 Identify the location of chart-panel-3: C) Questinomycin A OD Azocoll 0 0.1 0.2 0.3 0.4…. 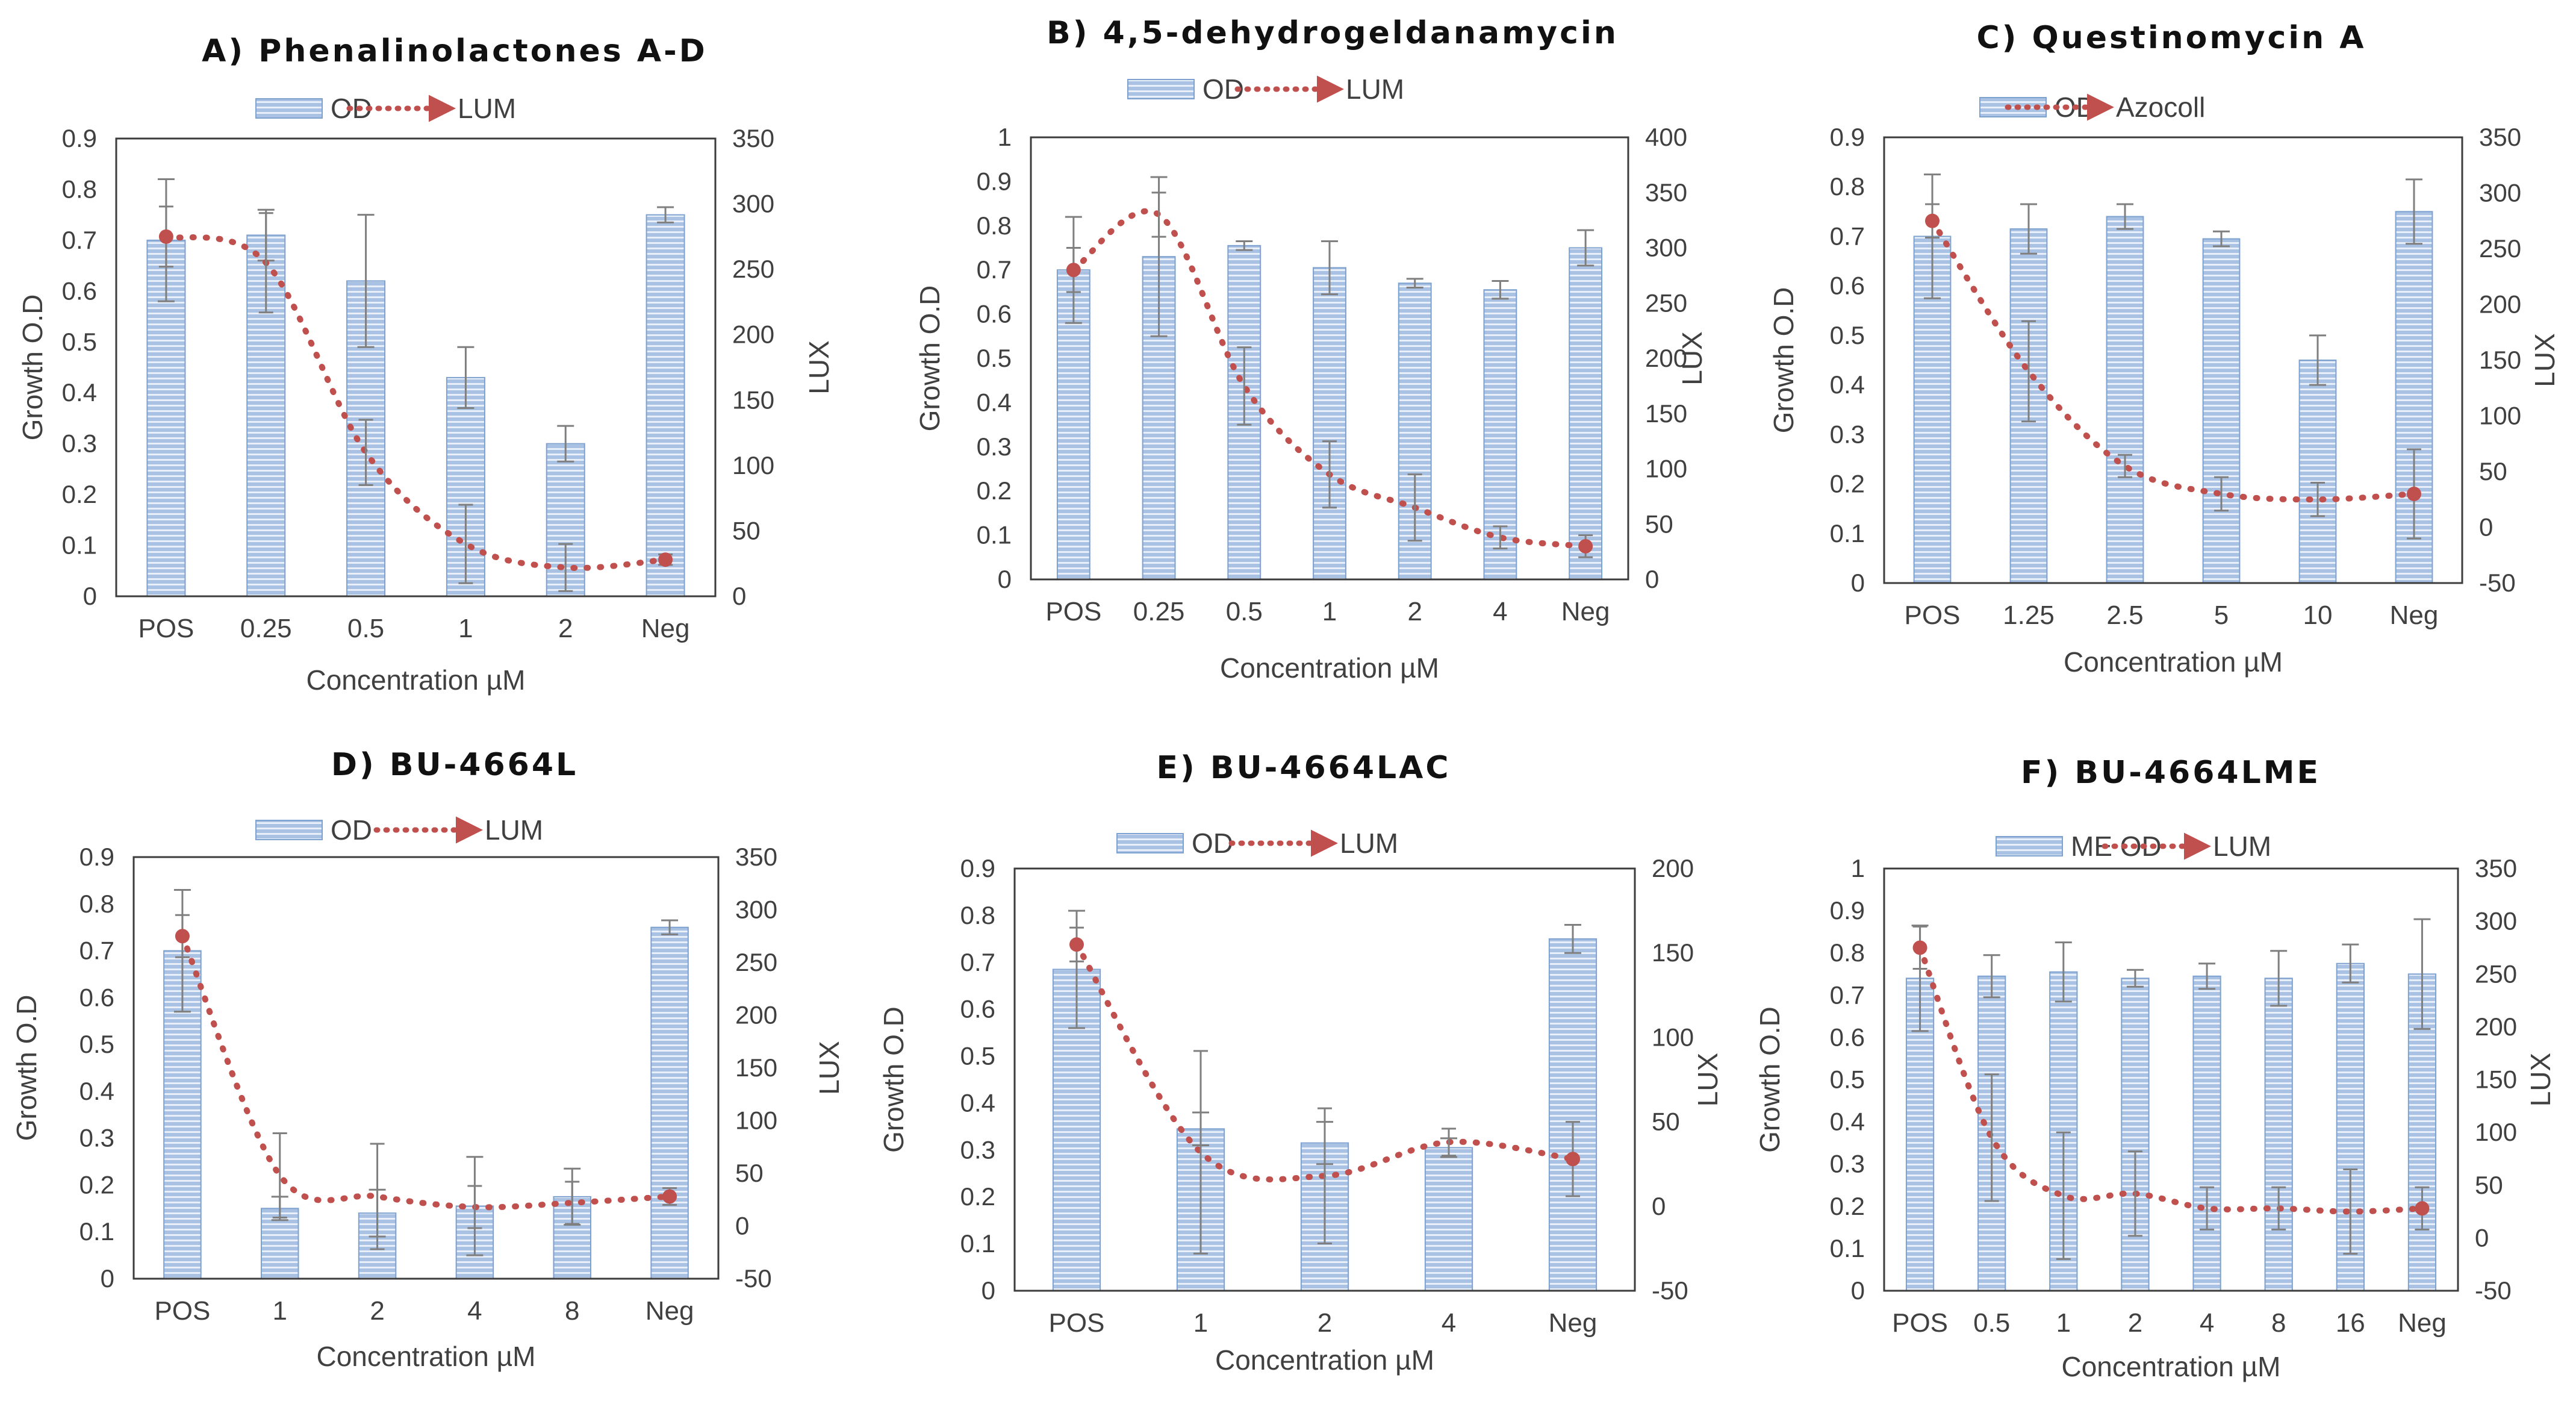
(2164, 349).